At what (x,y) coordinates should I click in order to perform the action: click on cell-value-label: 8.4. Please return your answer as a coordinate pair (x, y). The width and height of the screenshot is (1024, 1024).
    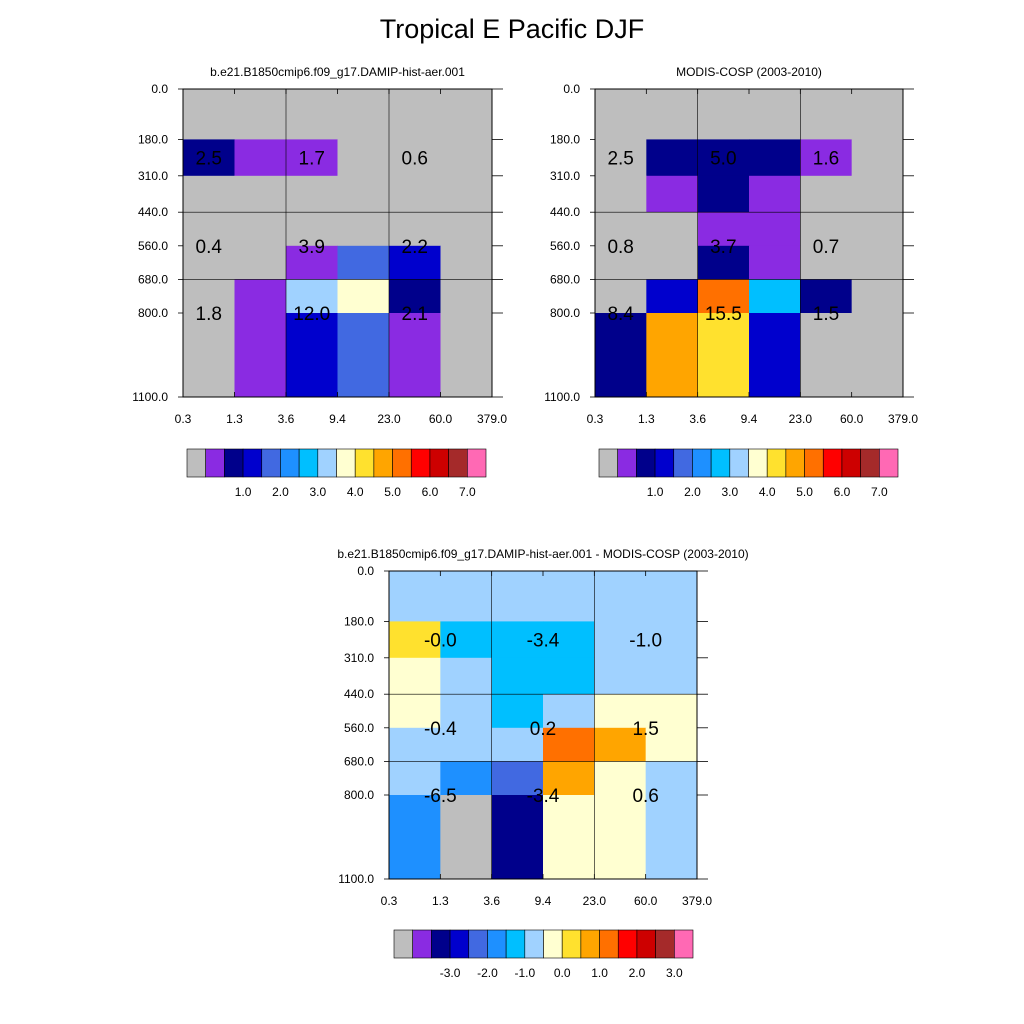
    Looking at the image, I should click on (620, 314).